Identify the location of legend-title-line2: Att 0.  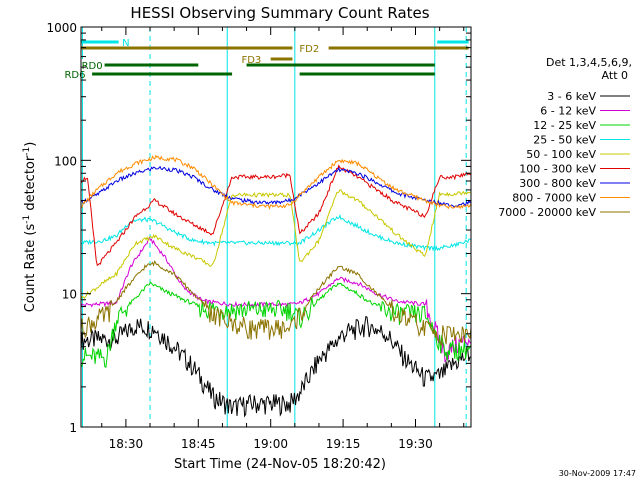
(615, 75).